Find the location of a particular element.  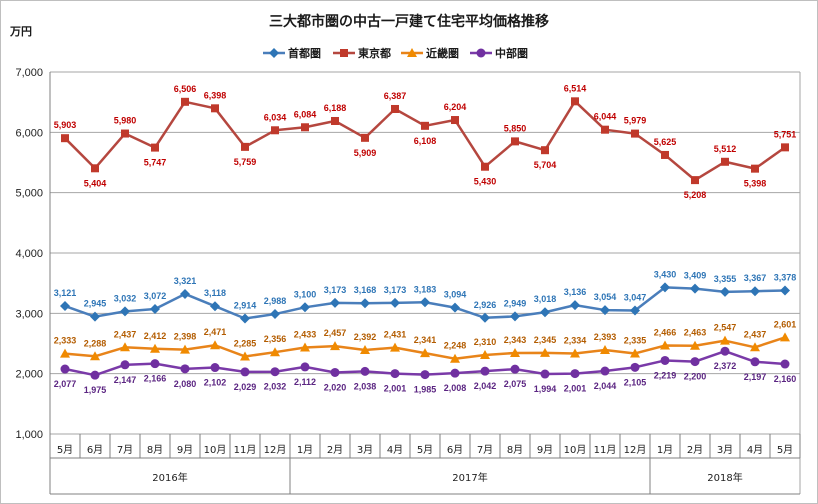

data-label: 2,200 is located at coordinates (695, 377).